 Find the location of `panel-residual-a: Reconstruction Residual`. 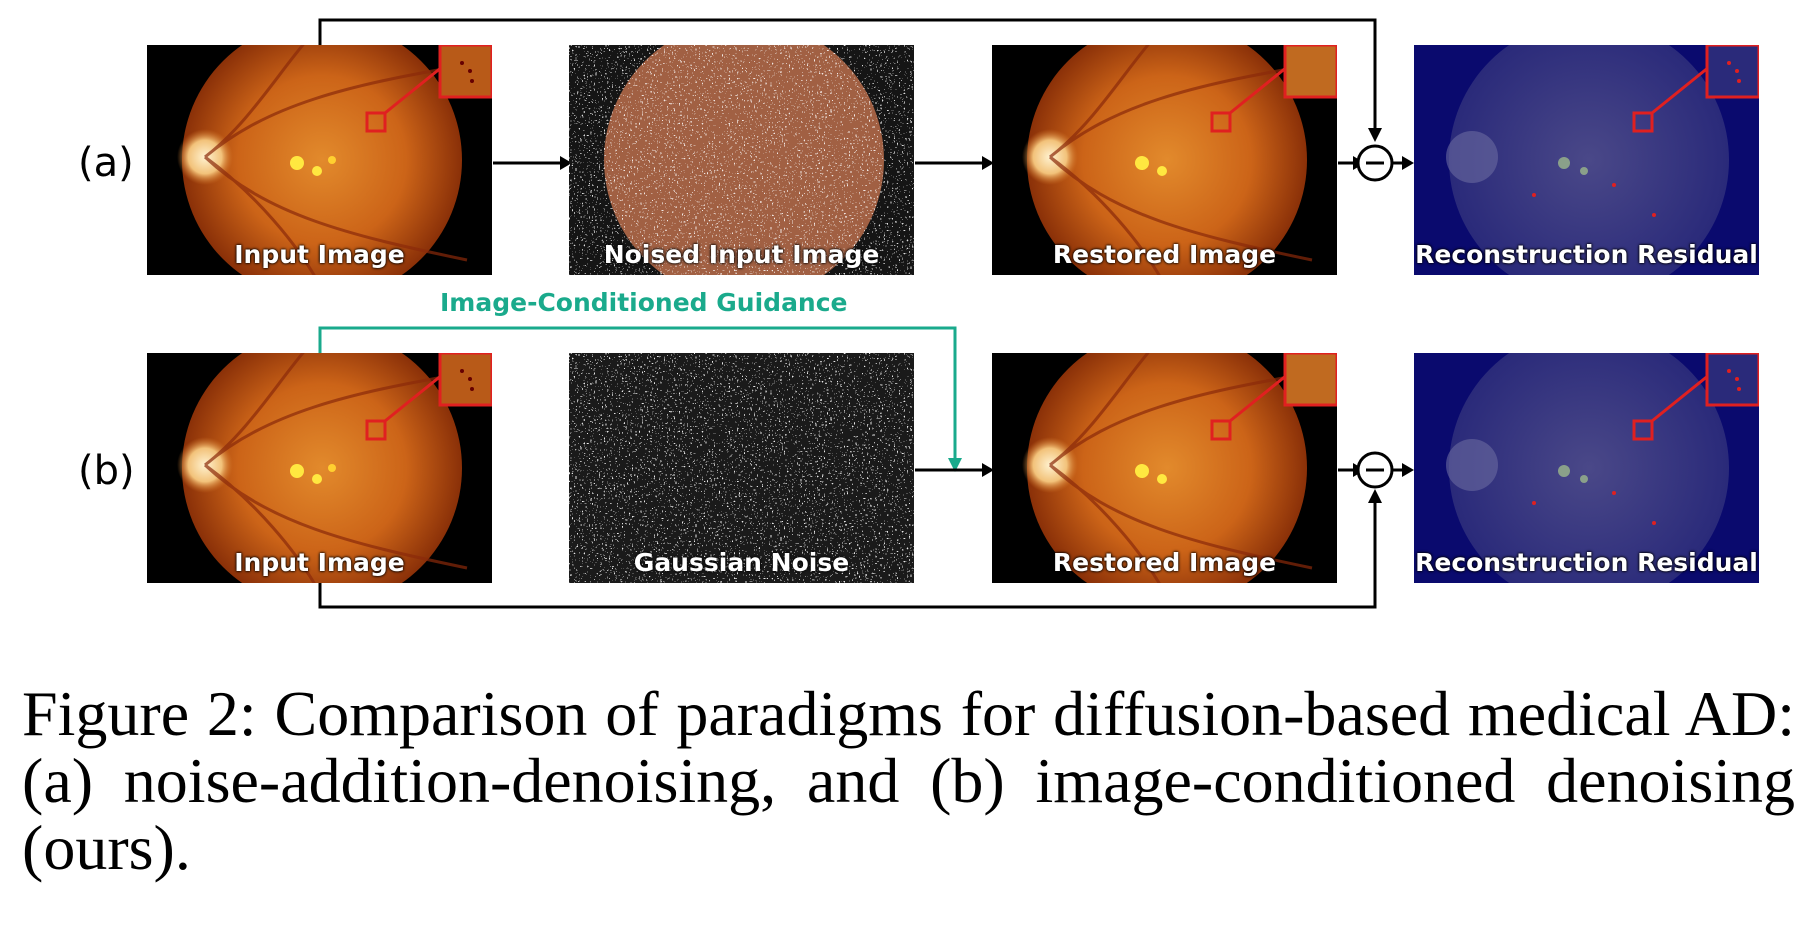

panel-residual-a: Reconstruction Residual is located at coordinates (1586, 160).